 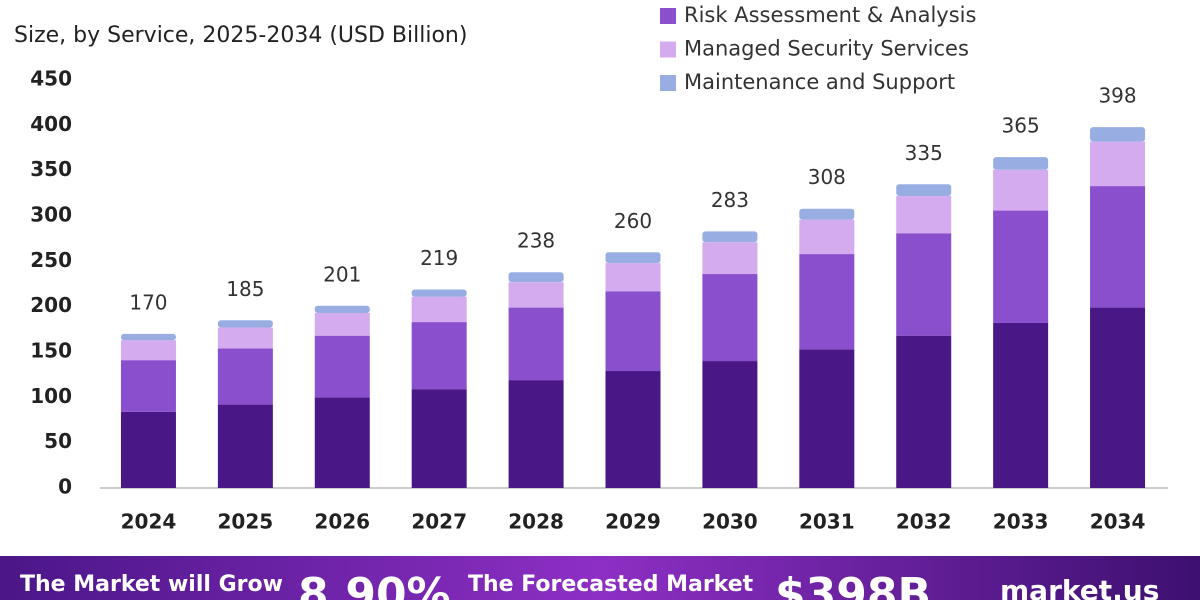 I want to click on total-label: 398, so click(x=1117, y=96).